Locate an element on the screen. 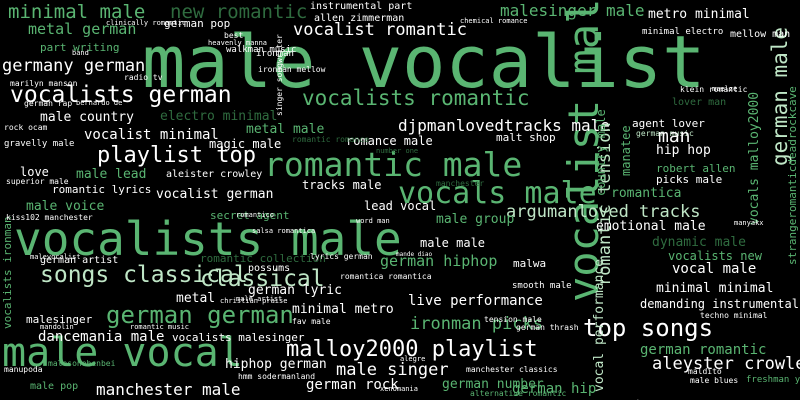 This screenshot has height=400, width=800. cloud-word: maldito is located at coordinates (705, 371).